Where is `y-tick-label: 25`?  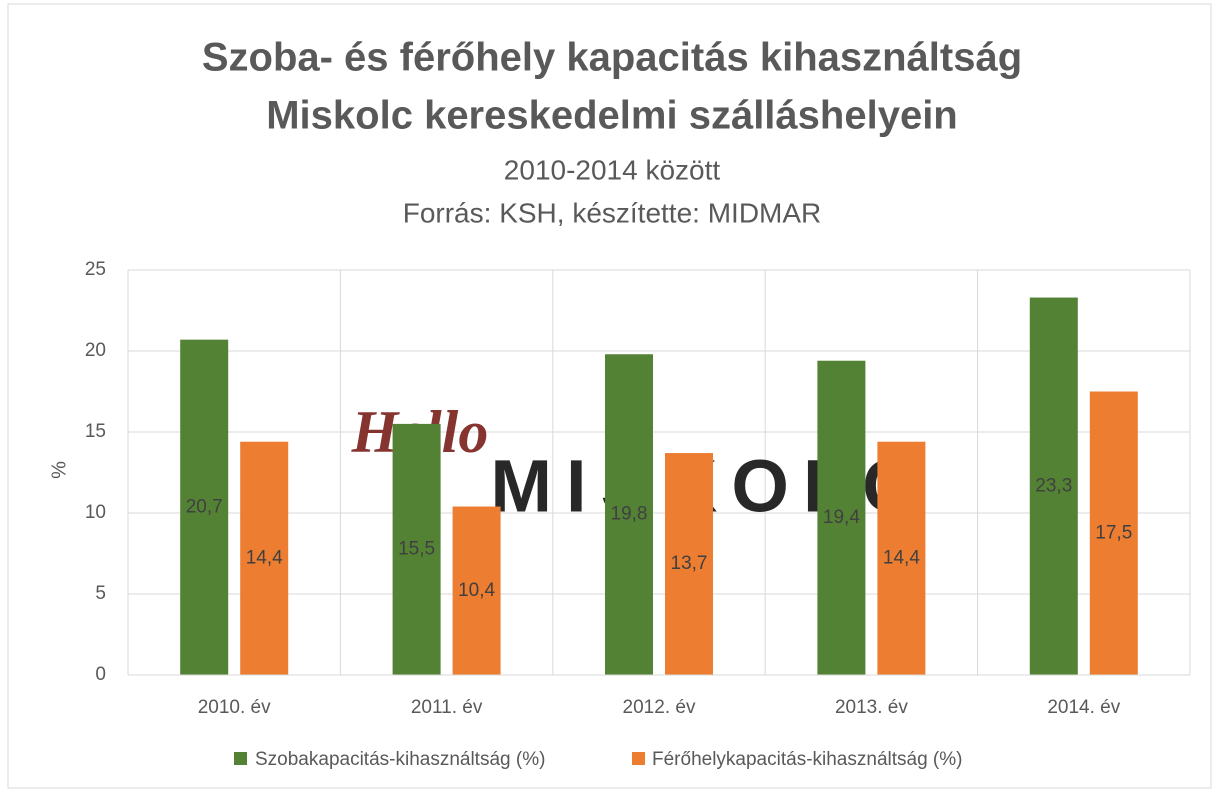
y-tick-label: 25 is located at coordinates (95, 269).